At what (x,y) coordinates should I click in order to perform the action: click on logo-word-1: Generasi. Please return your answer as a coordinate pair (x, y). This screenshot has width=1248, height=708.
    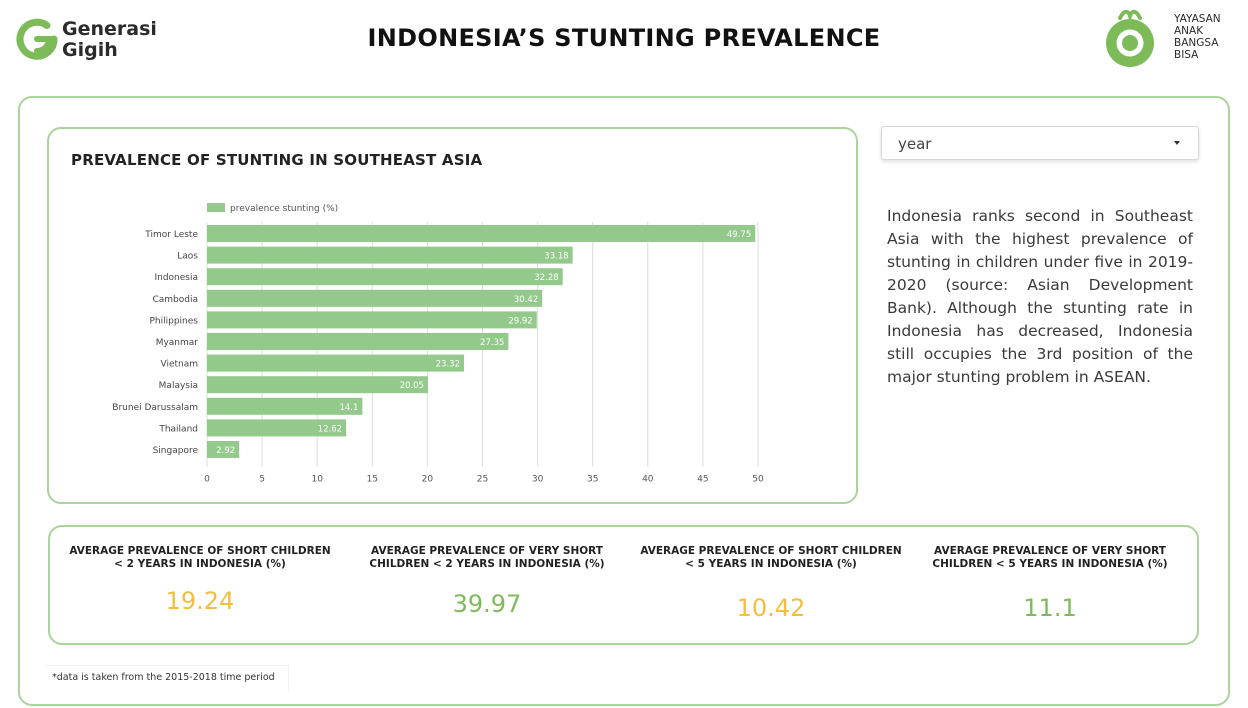
    Looking at the image, I should click on (109, 29).